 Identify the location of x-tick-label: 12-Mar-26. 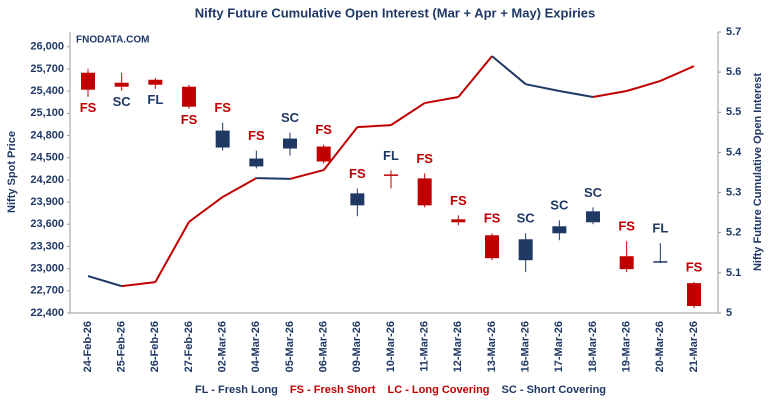
(458, 346).